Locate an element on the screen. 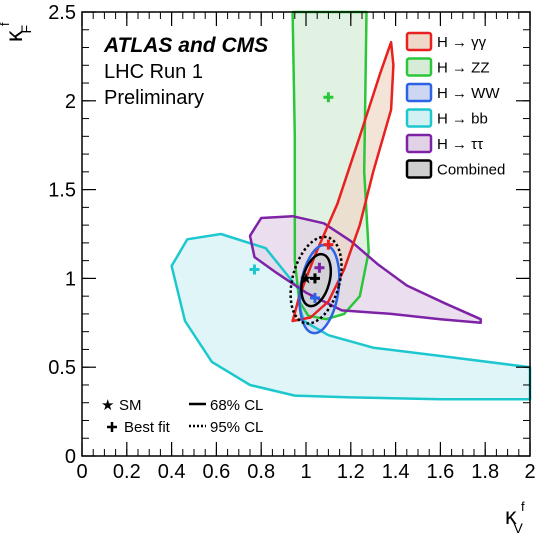 This screenshot has width=544, height=543. contour-gg-68-line is located at coordinates (343, 181).